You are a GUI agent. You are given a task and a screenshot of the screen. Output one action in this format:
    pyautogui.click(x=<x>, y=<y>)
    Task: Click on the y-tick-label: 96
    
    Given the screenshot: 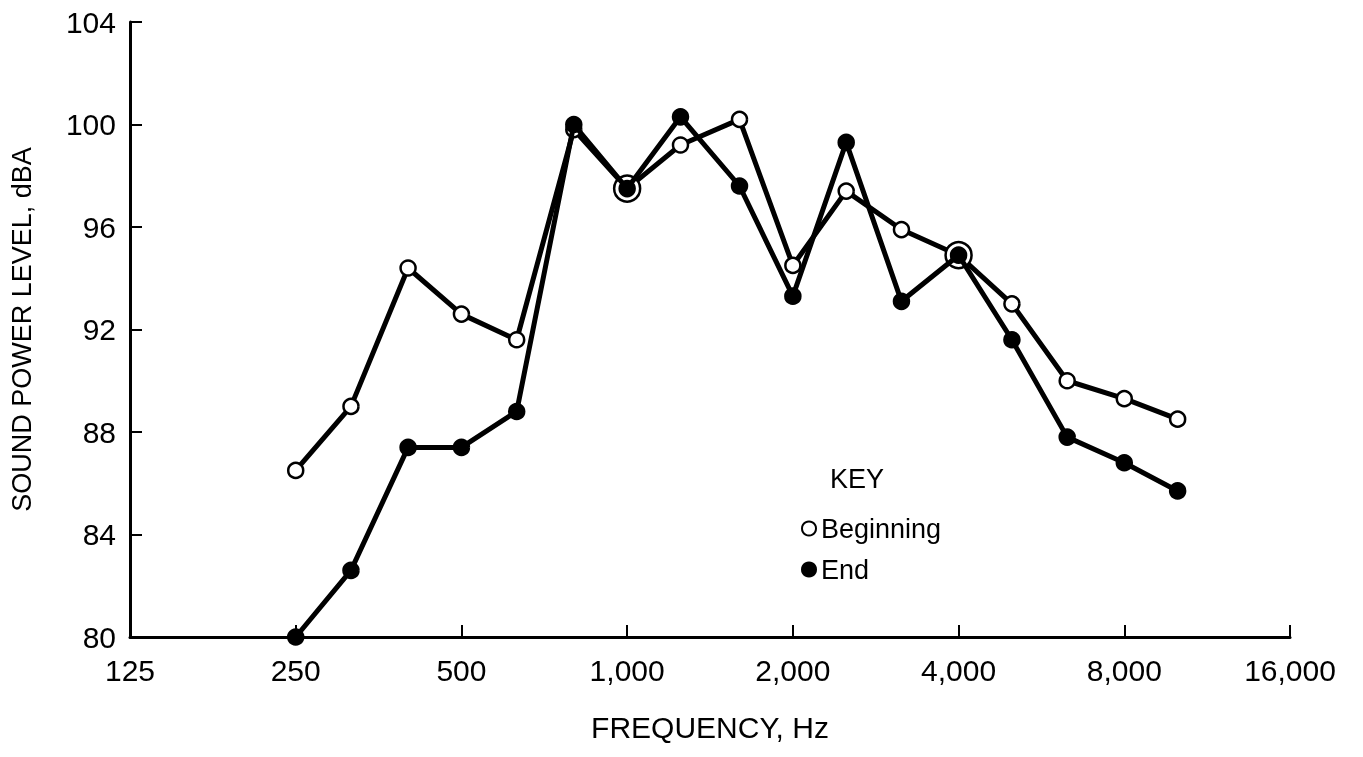 What is the action you would take?
    pyautogui.click(x=99, y=227)
    